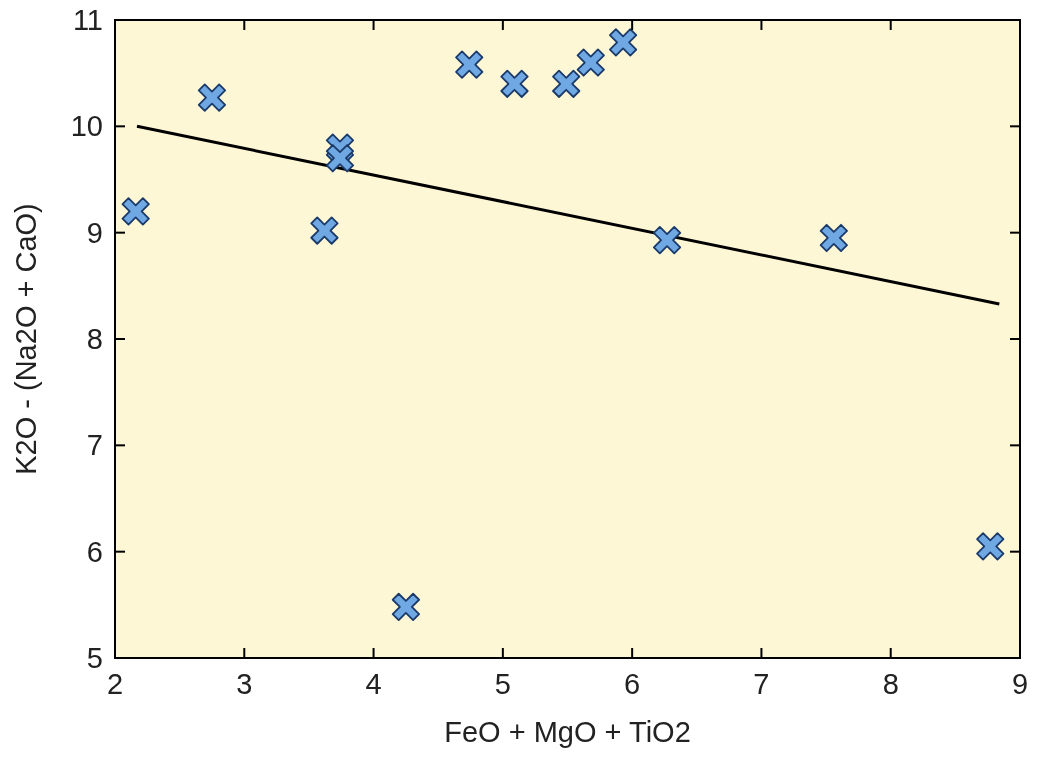 The height and width of the screenshot is (758, 1039). What do you see at coordinates (890, 684) in the screenshot?
I see `x-tick-label: 8` at bounding box center [890, 684].